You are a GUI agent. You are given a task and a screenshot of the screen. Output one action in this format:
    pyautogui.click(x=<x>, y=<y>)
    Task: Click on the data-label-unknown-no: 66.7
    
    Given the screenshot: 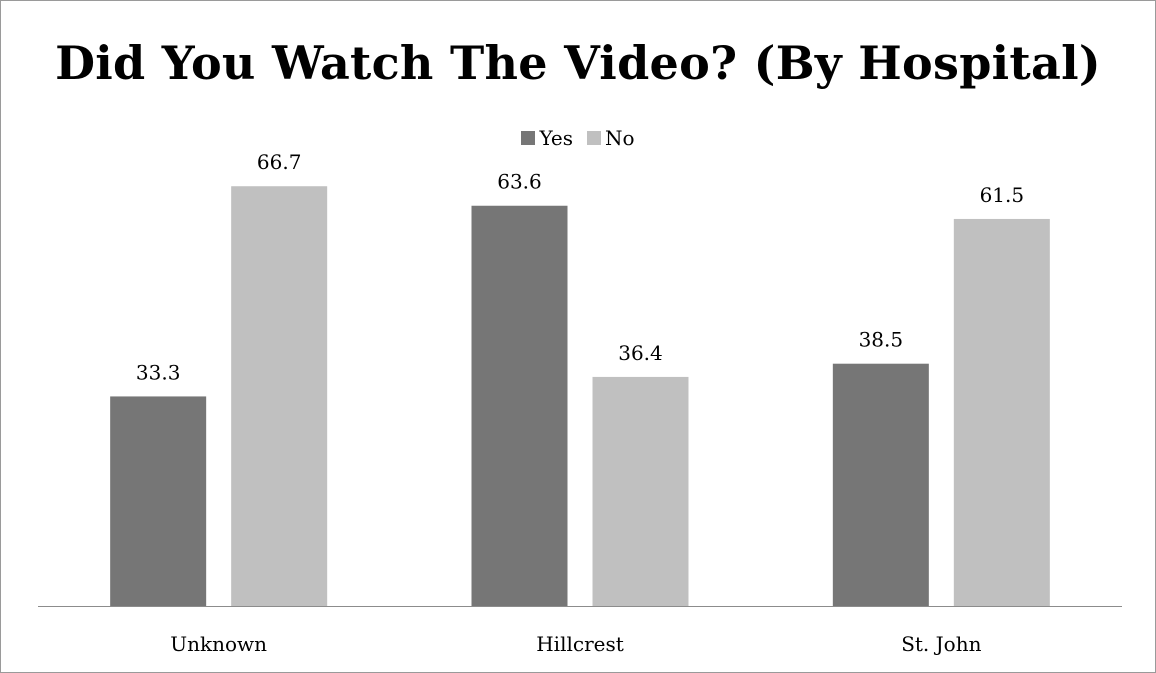 What is the action you would take?
    pyautogui.click(x=279, y=162)
    